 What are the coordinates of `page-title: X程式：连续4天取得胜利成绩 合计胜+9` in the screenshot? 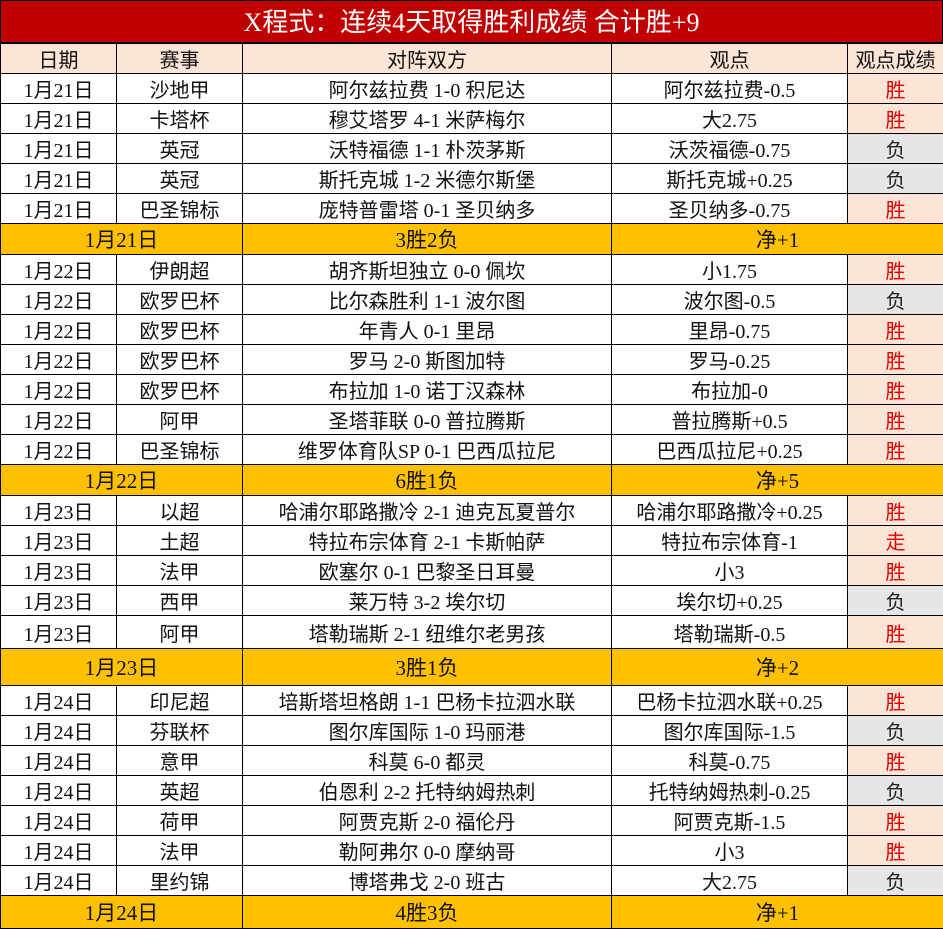 It's located at (471, 21).